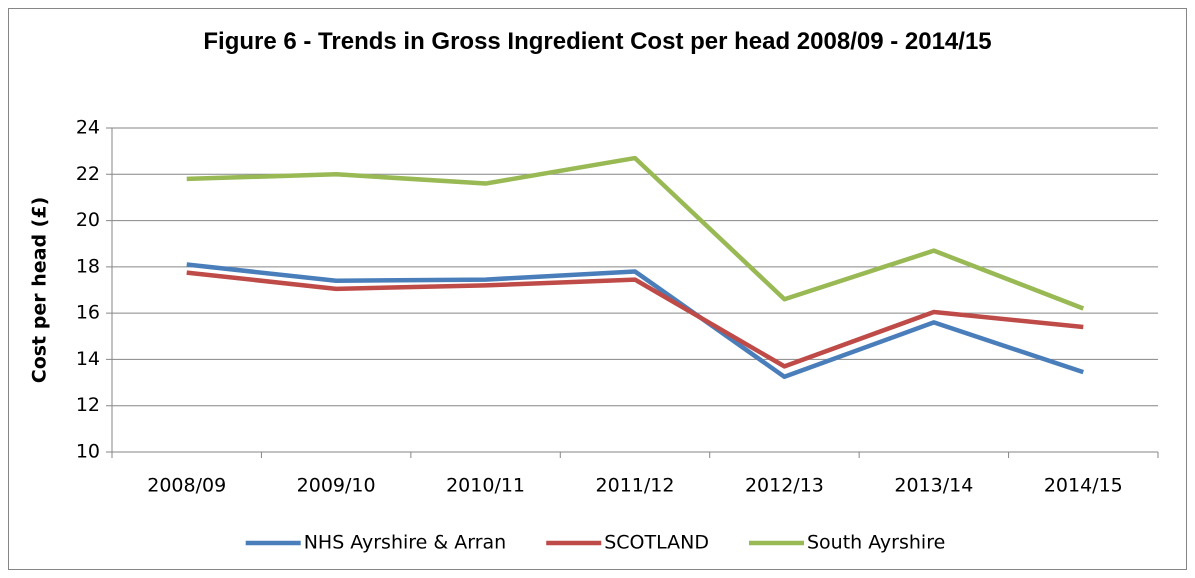 Image resolution: width=1195 pixels, height=578 pixels. What do you see at coordinates (40, 290) in the screenshot?
I see `y-axis-label: Cost per head (£)` at bounding box center [40, 290].